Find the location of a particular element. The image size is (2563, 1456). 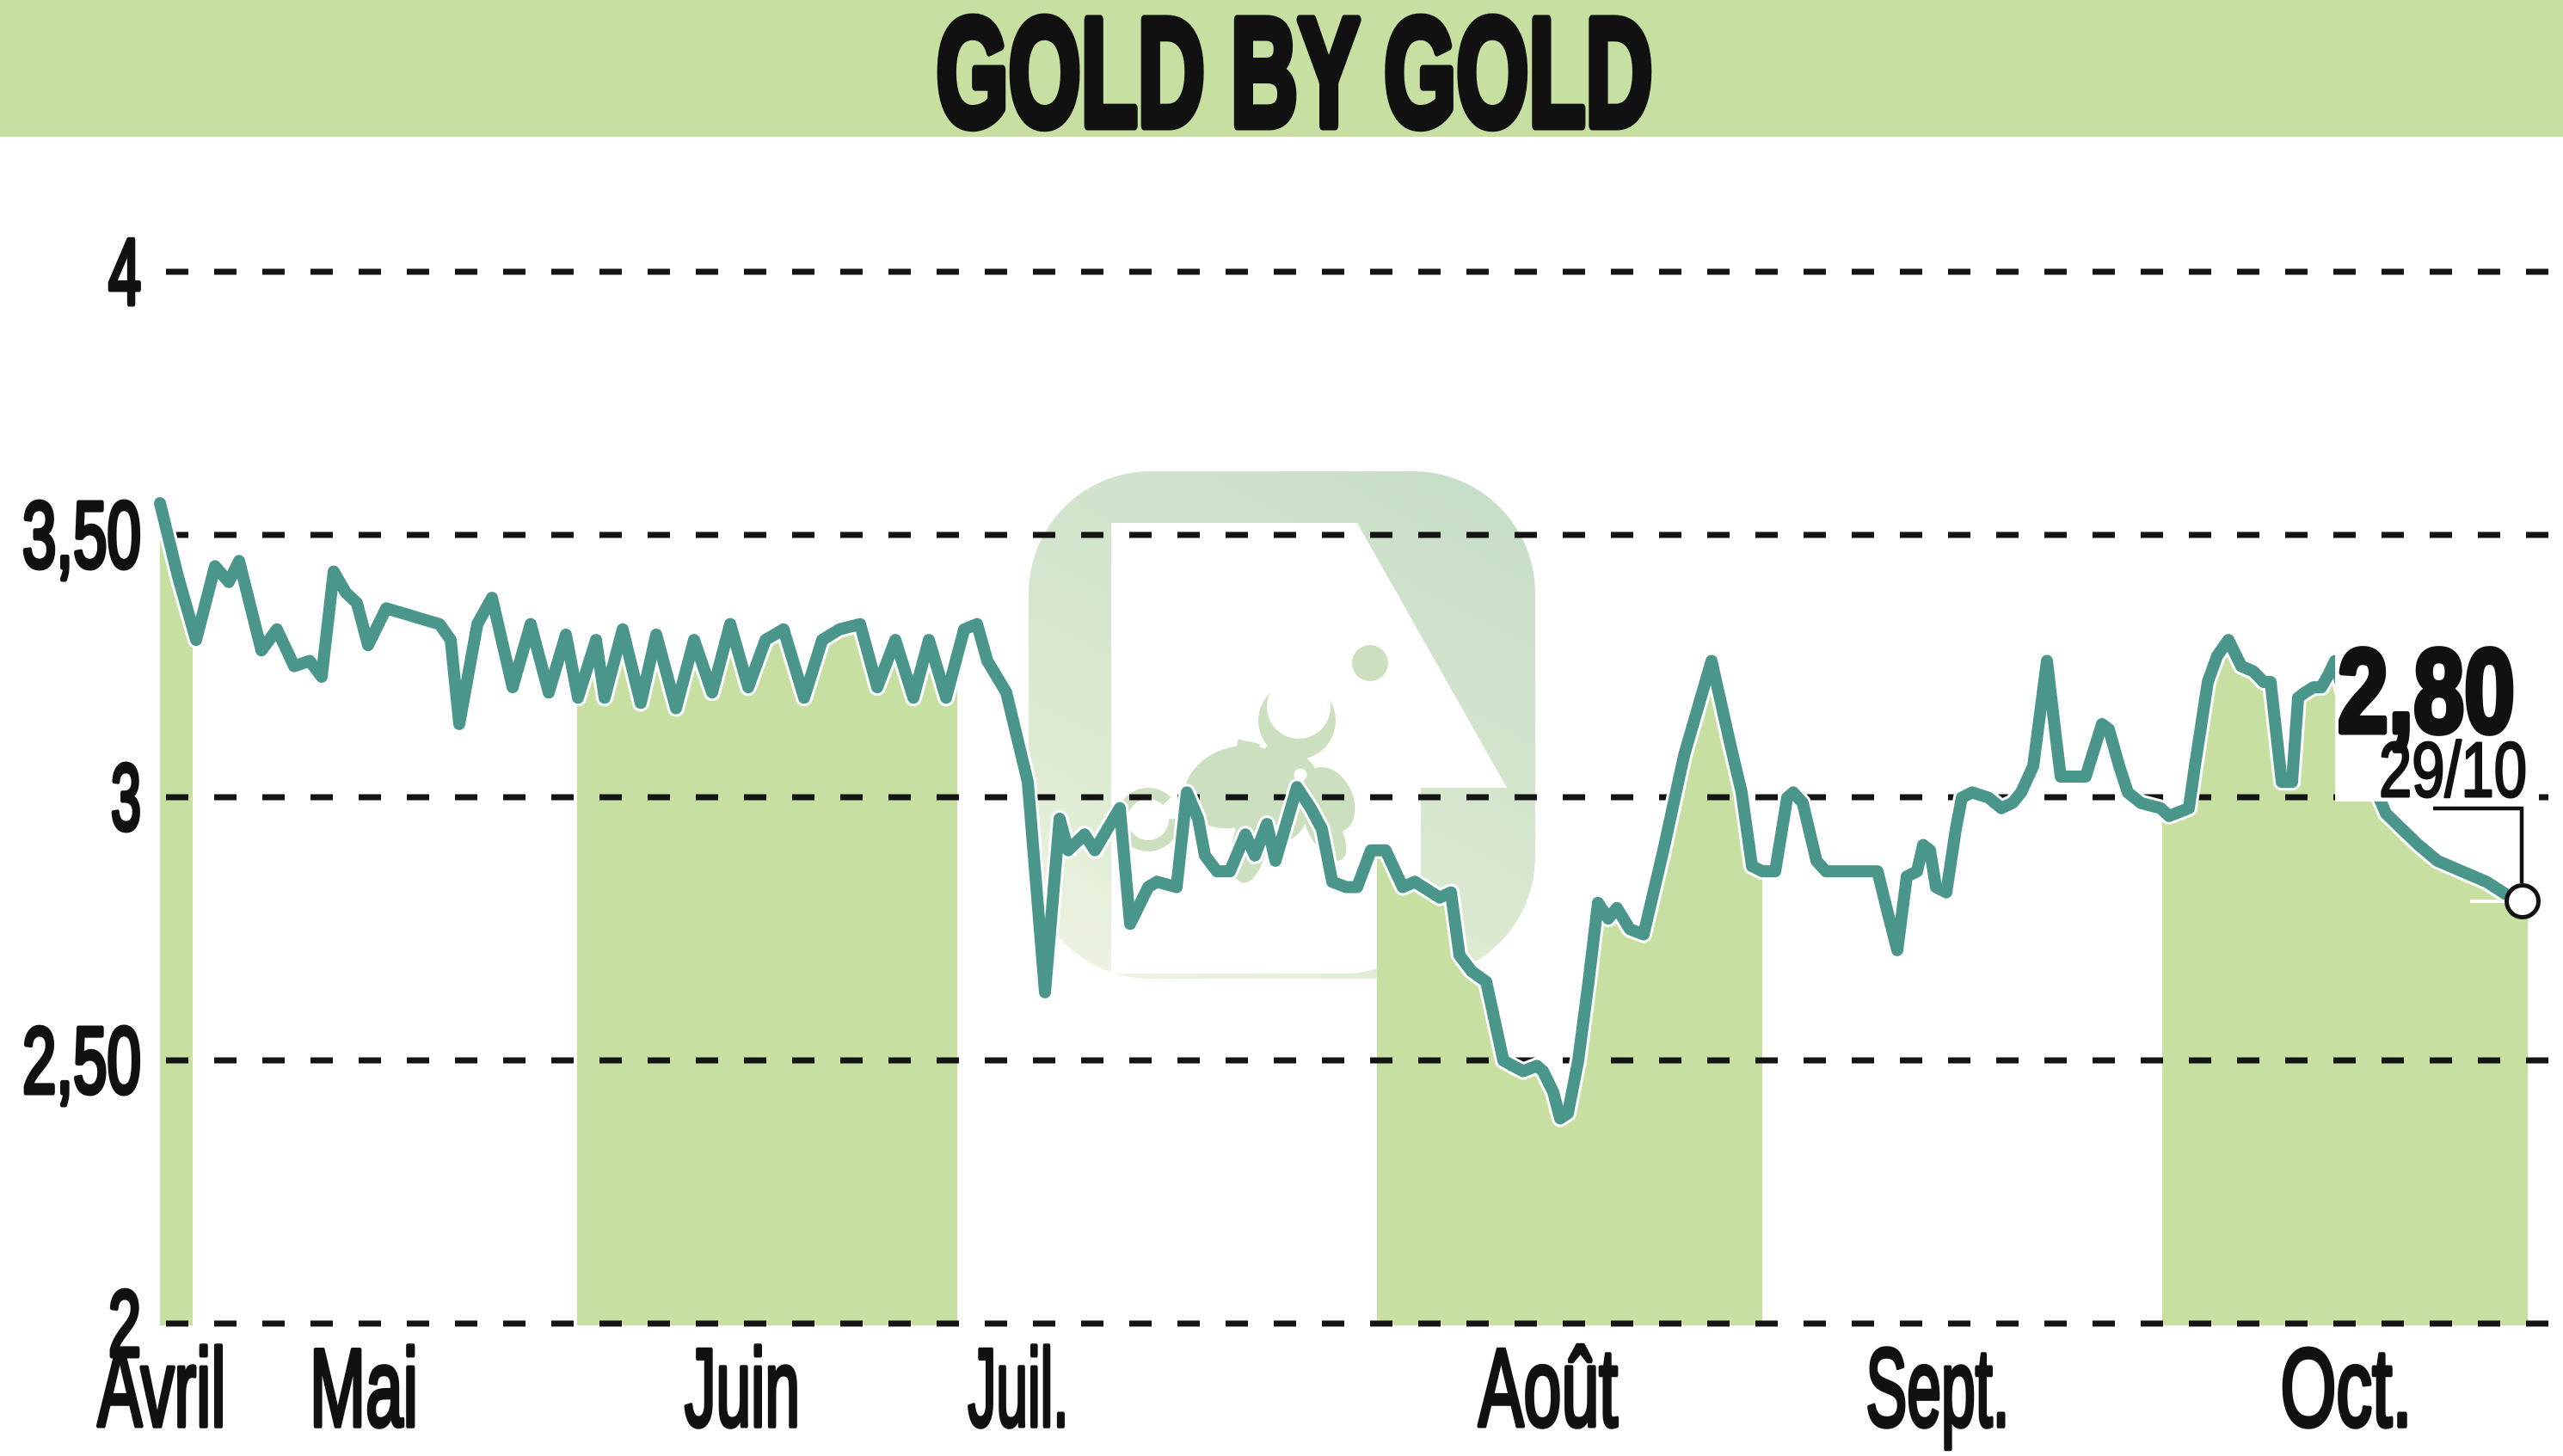

svg-text: GOLD BY GOLD is located at coordinates (1295, 79).